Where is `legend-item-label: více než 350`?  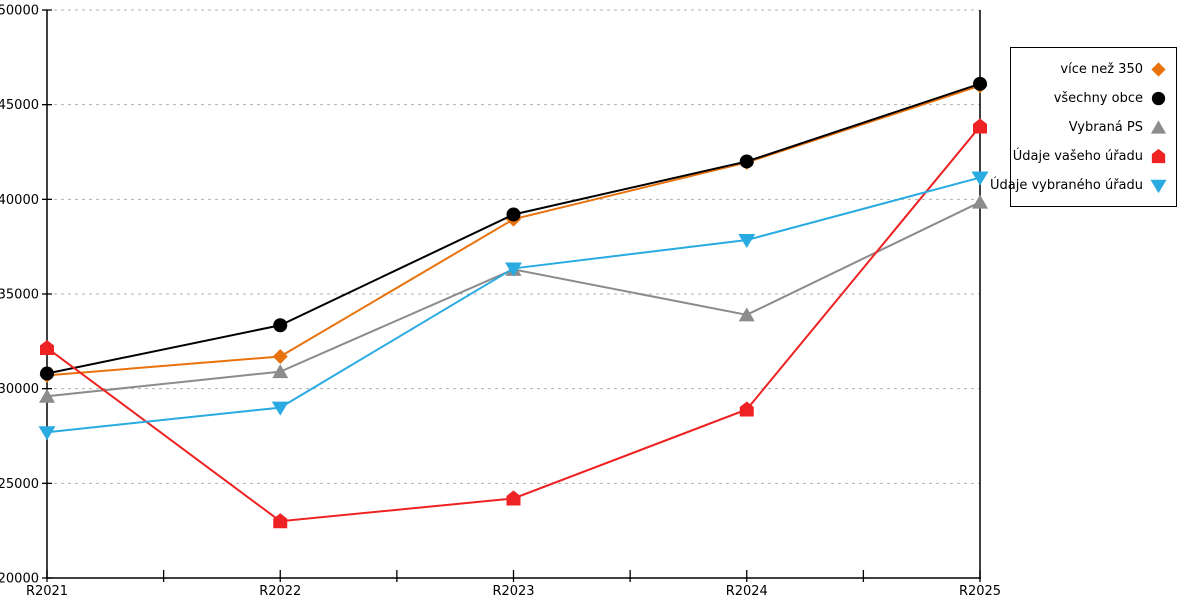
legend-item-label: více než 350 is located at coordinates (1101, 69).